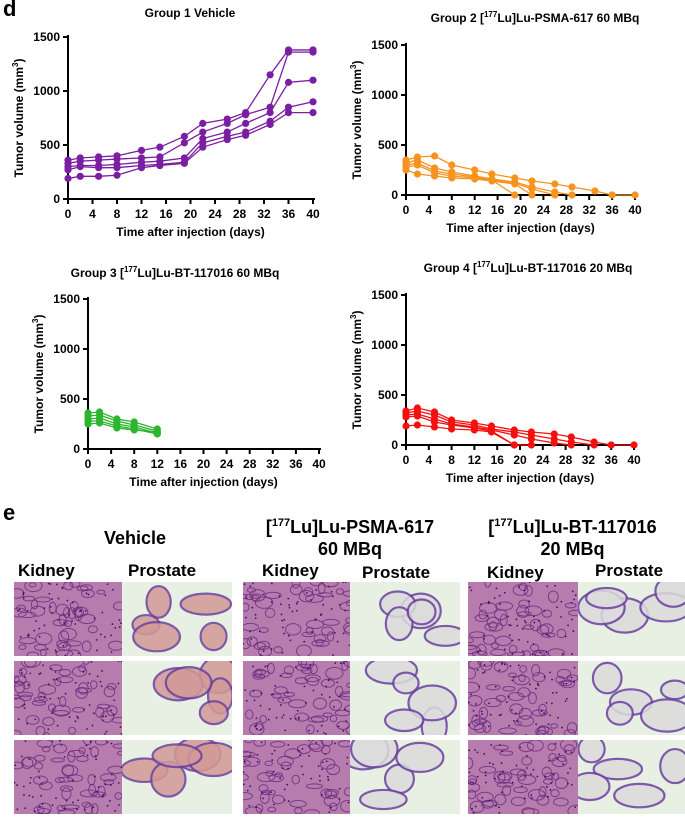  Describe the element at coordinates (46, 91) in the screenshot. I see `y-tick-label: 1000` at that location.